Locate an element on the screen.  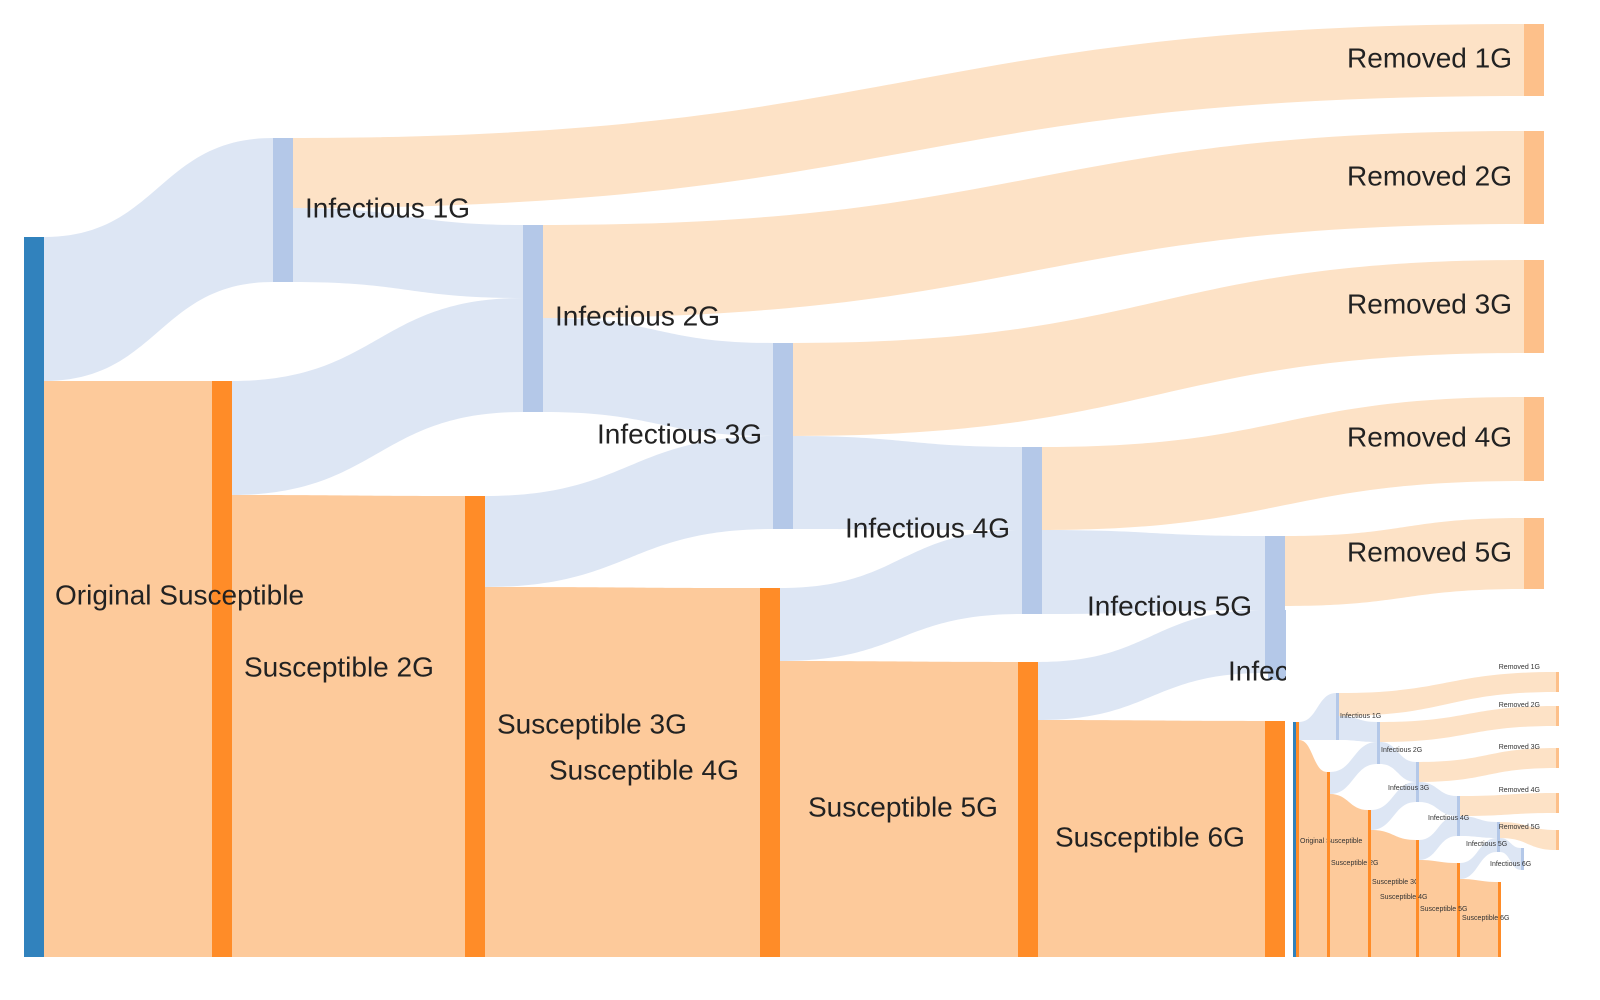
inset-node-s4 is located at coordinates (1417, 898).